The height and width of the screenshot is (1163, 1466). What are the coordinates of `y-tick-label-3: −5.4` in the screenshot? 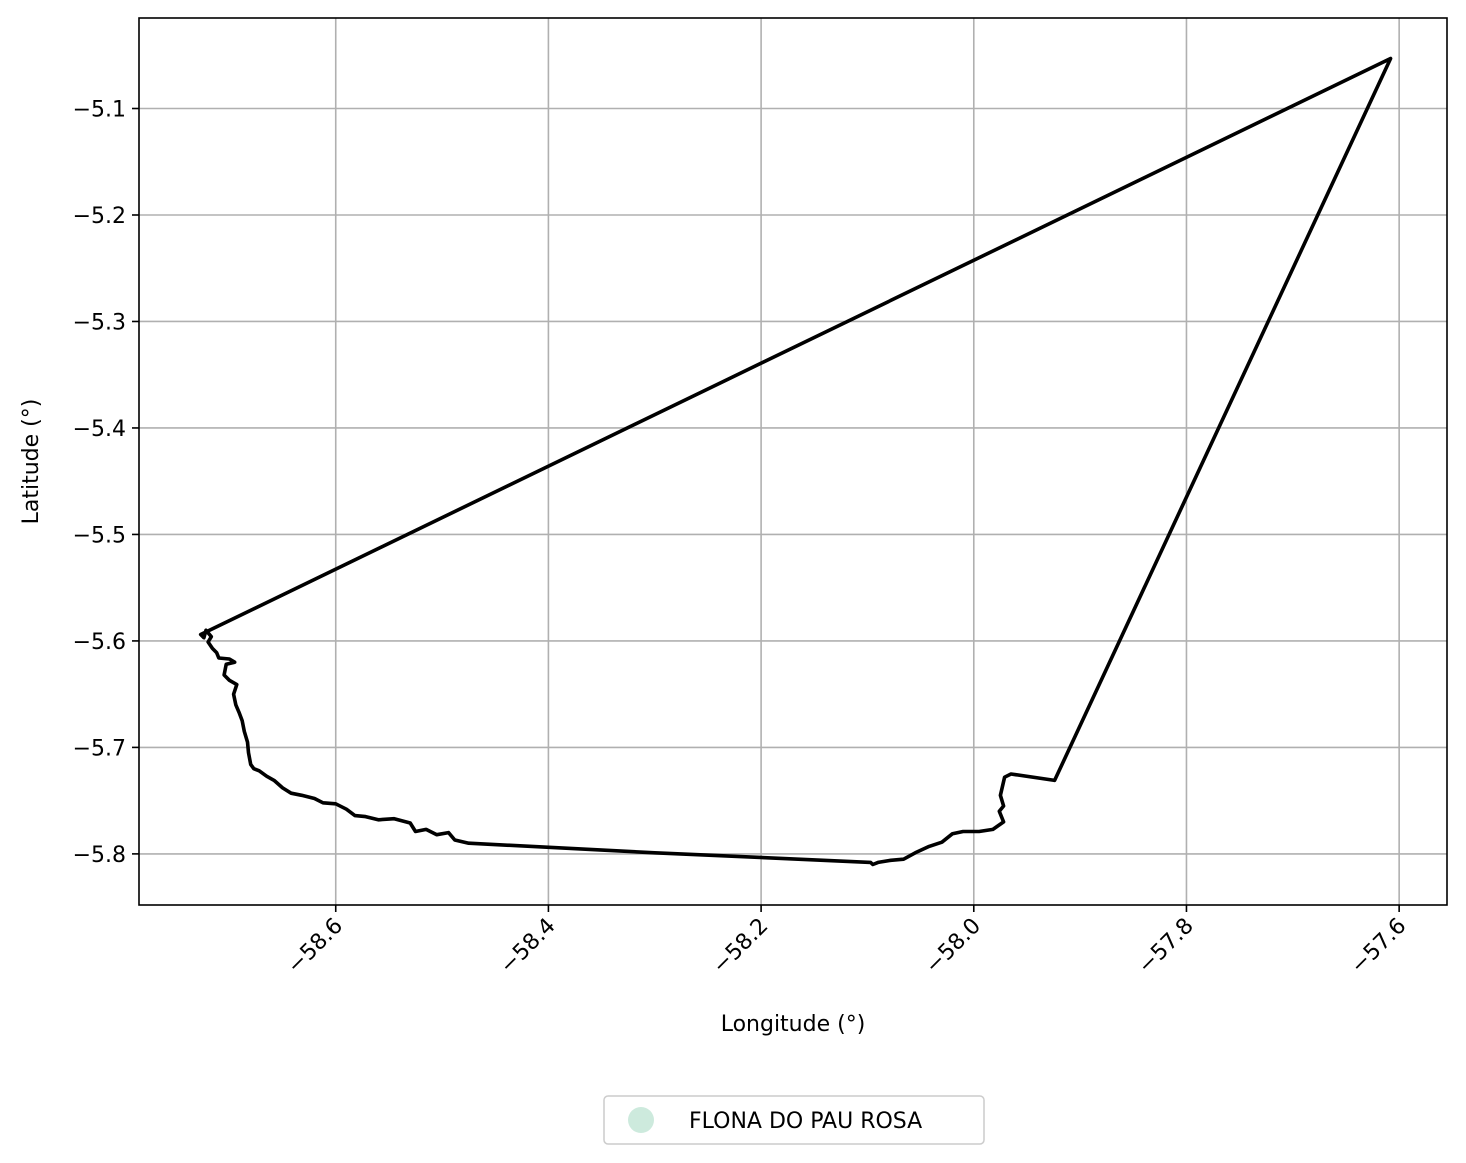 It's located at (99, 429).